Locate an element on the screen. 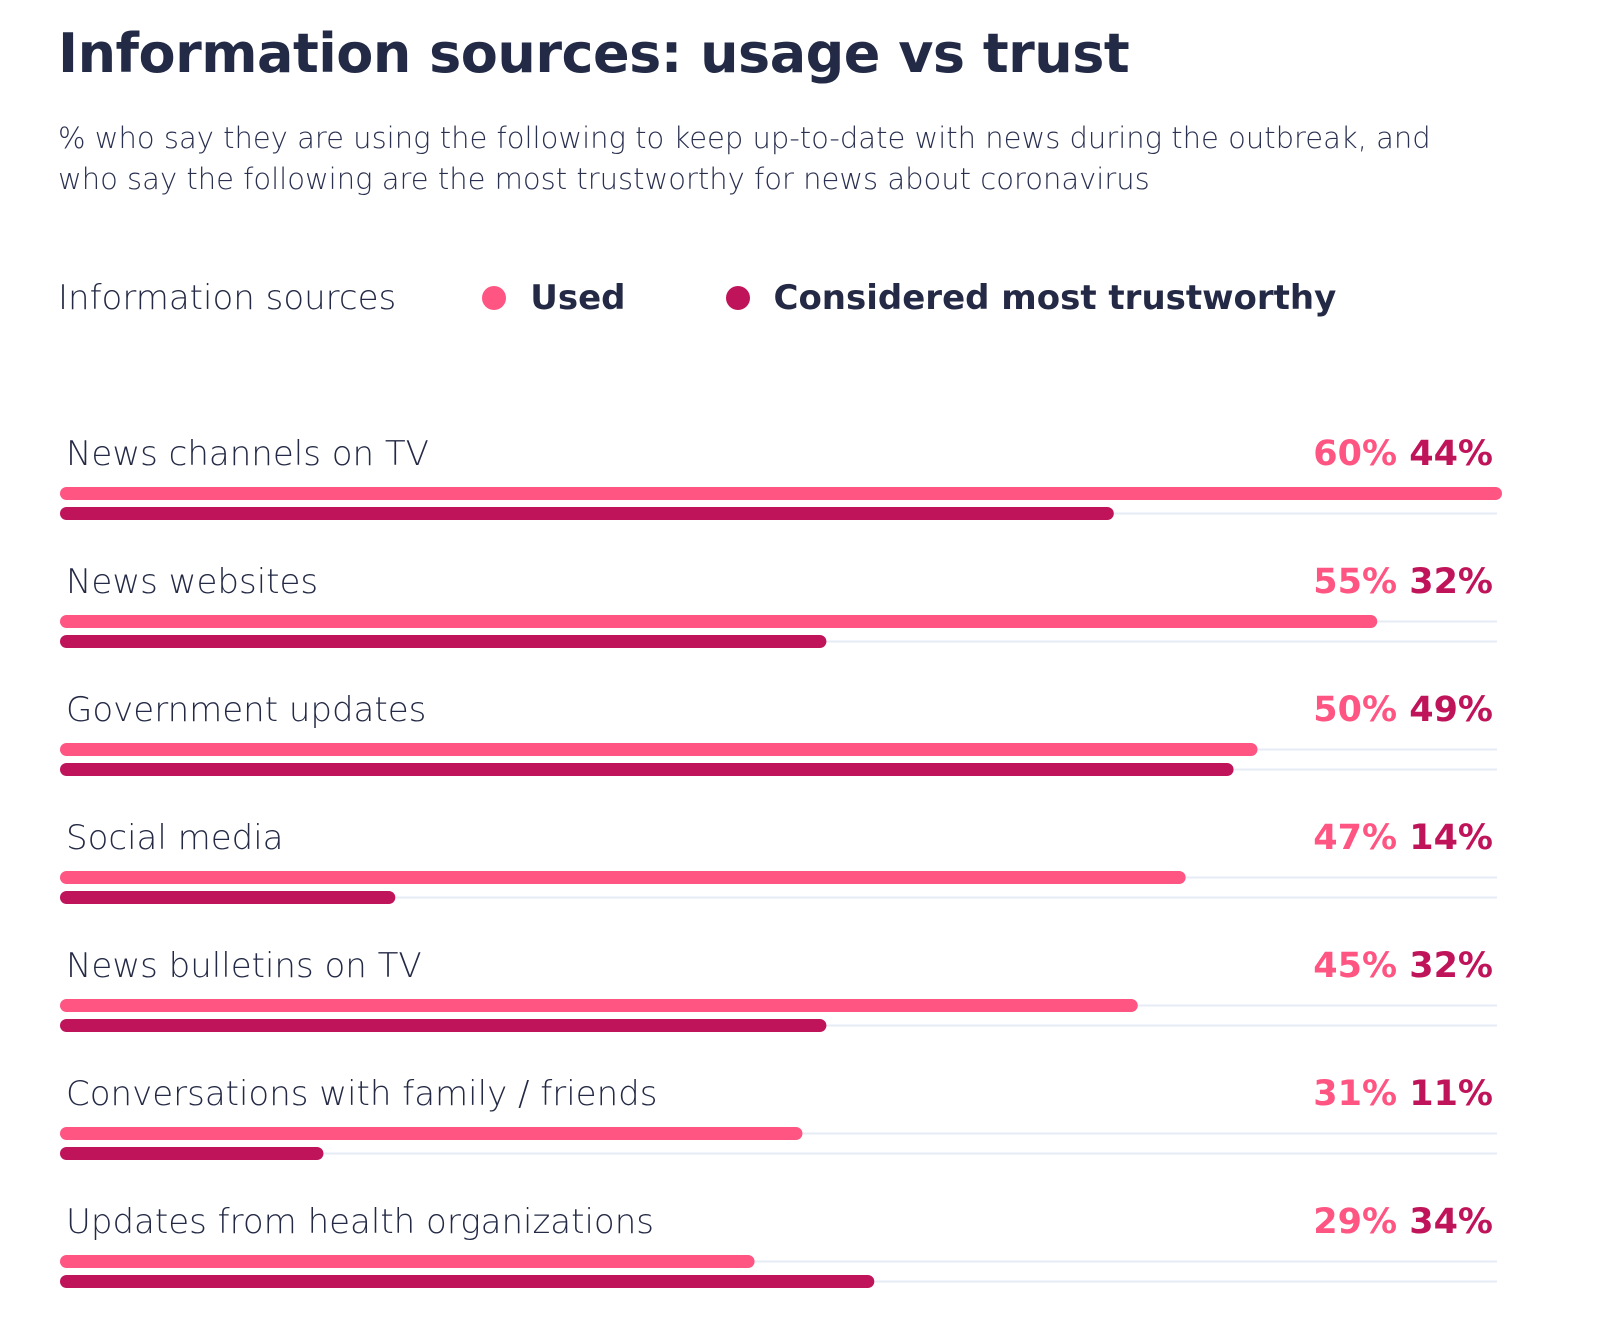 This screenshot has height=1333, width=1600. value-labels: 45% 32% is located at coordinates (1403, 966).